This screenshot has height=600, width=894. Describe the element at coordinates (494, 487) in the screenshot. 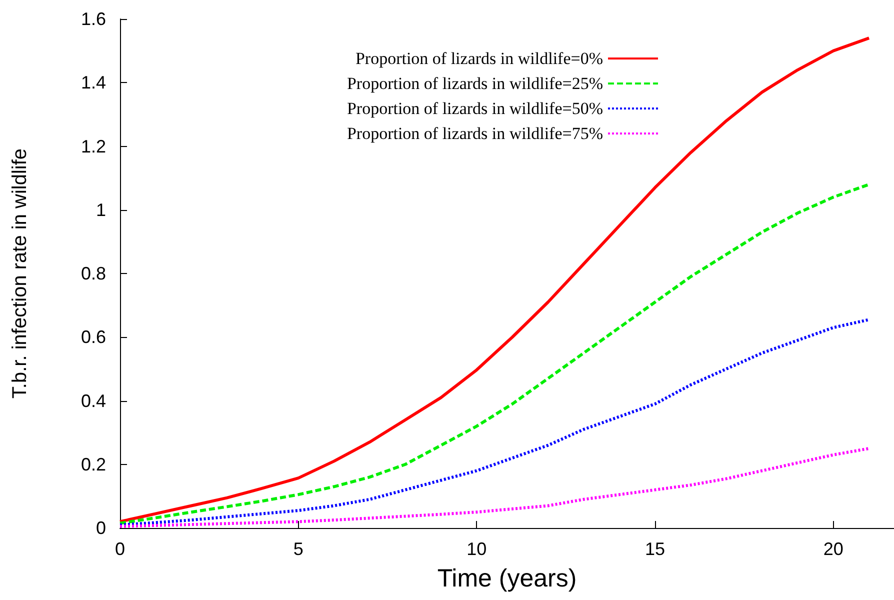

I see `line-series` at that location.